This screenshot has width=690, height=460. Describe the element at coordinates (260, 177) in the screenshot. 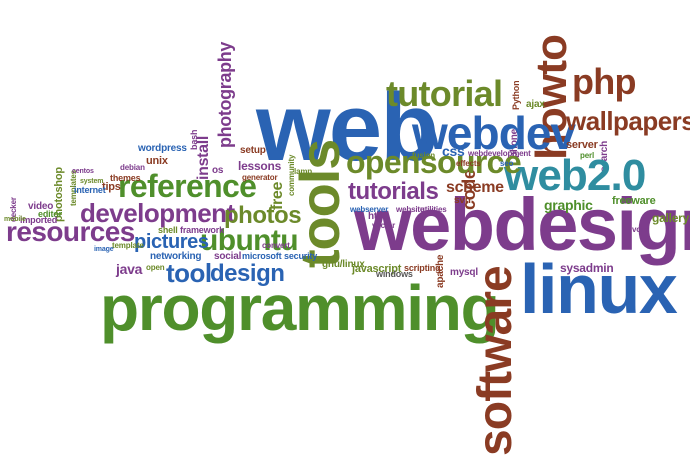

I see `word-generator: generator` at that location.